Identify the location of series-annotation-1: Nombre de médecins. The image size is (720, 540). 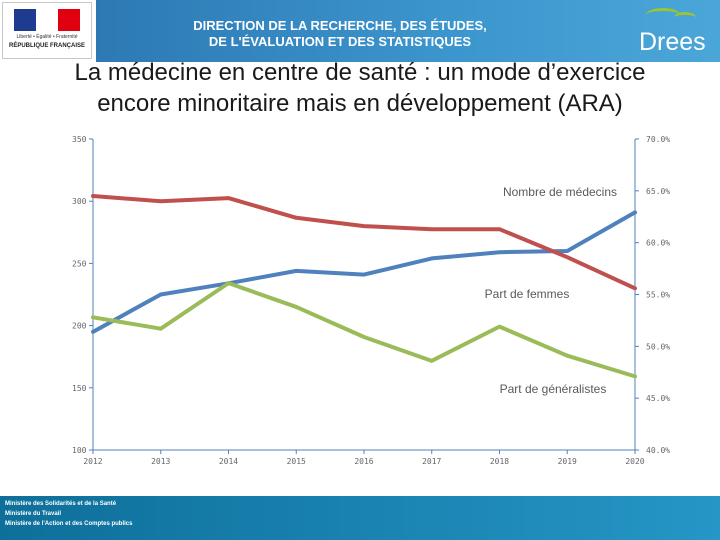
(560, 192).